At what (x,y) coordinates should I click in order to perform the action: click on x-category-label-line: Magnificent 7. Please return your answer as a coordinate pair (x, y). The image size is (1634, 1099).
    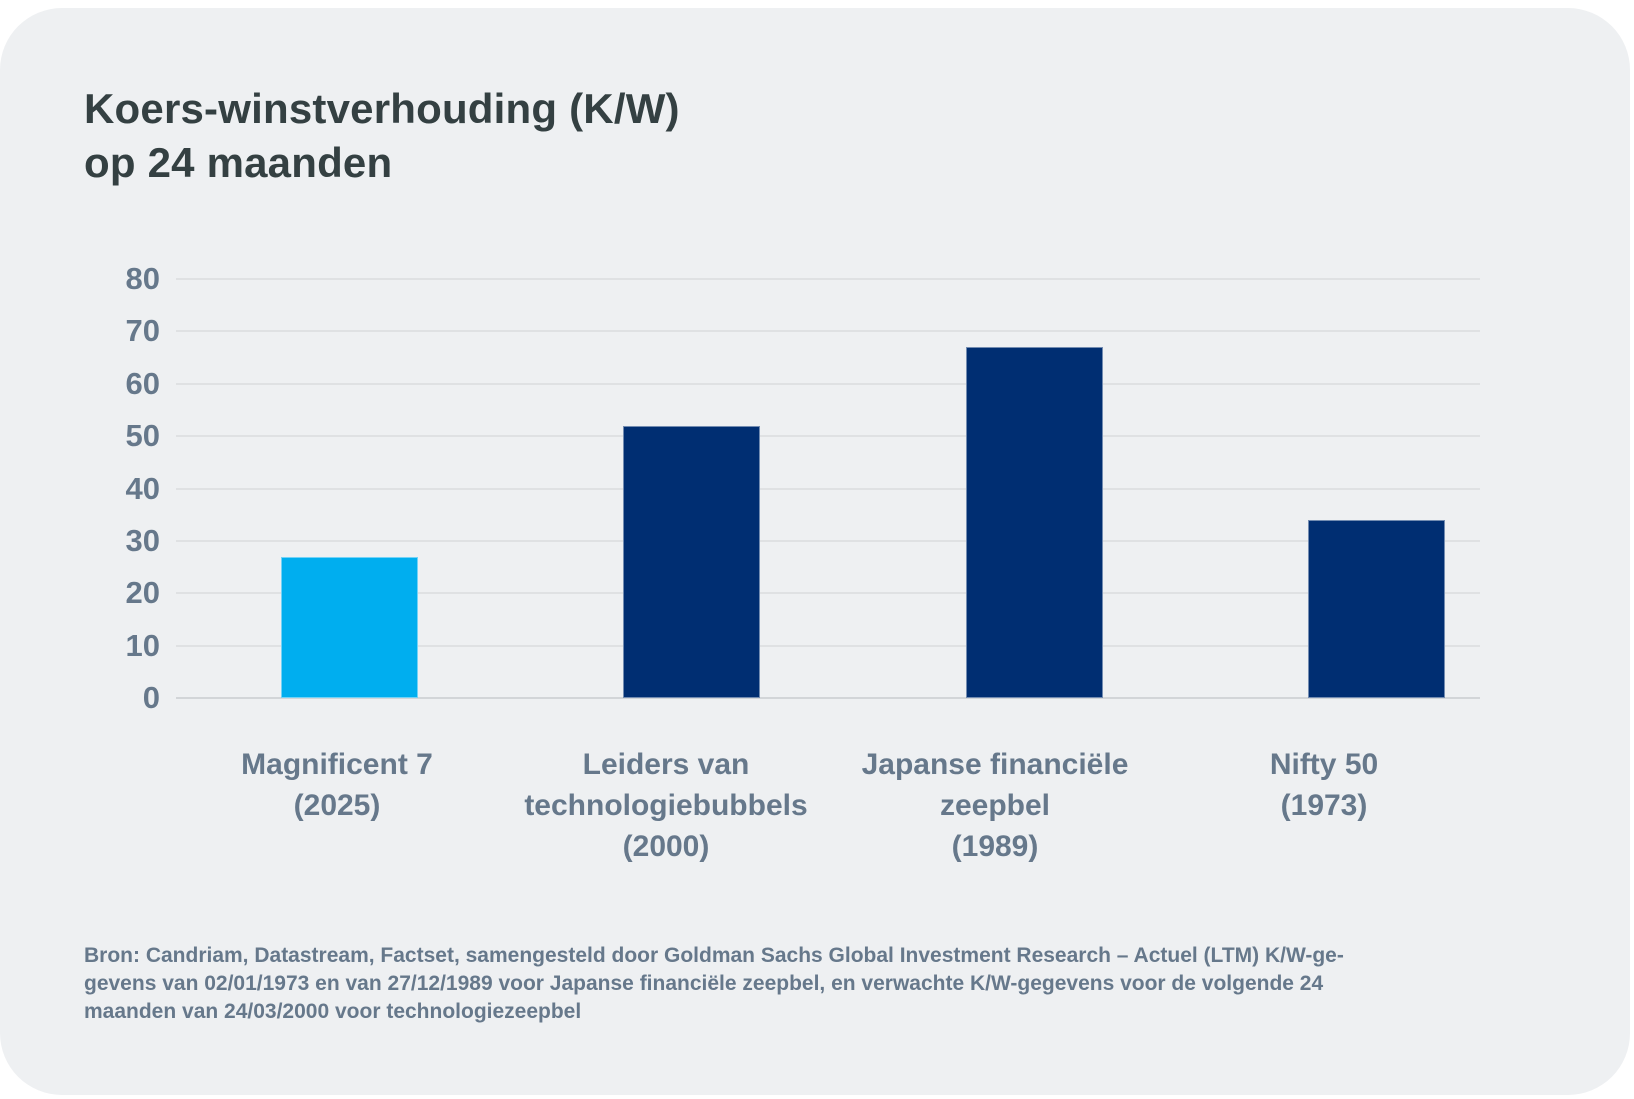
    Looking at the image, I should click on (337, 764).